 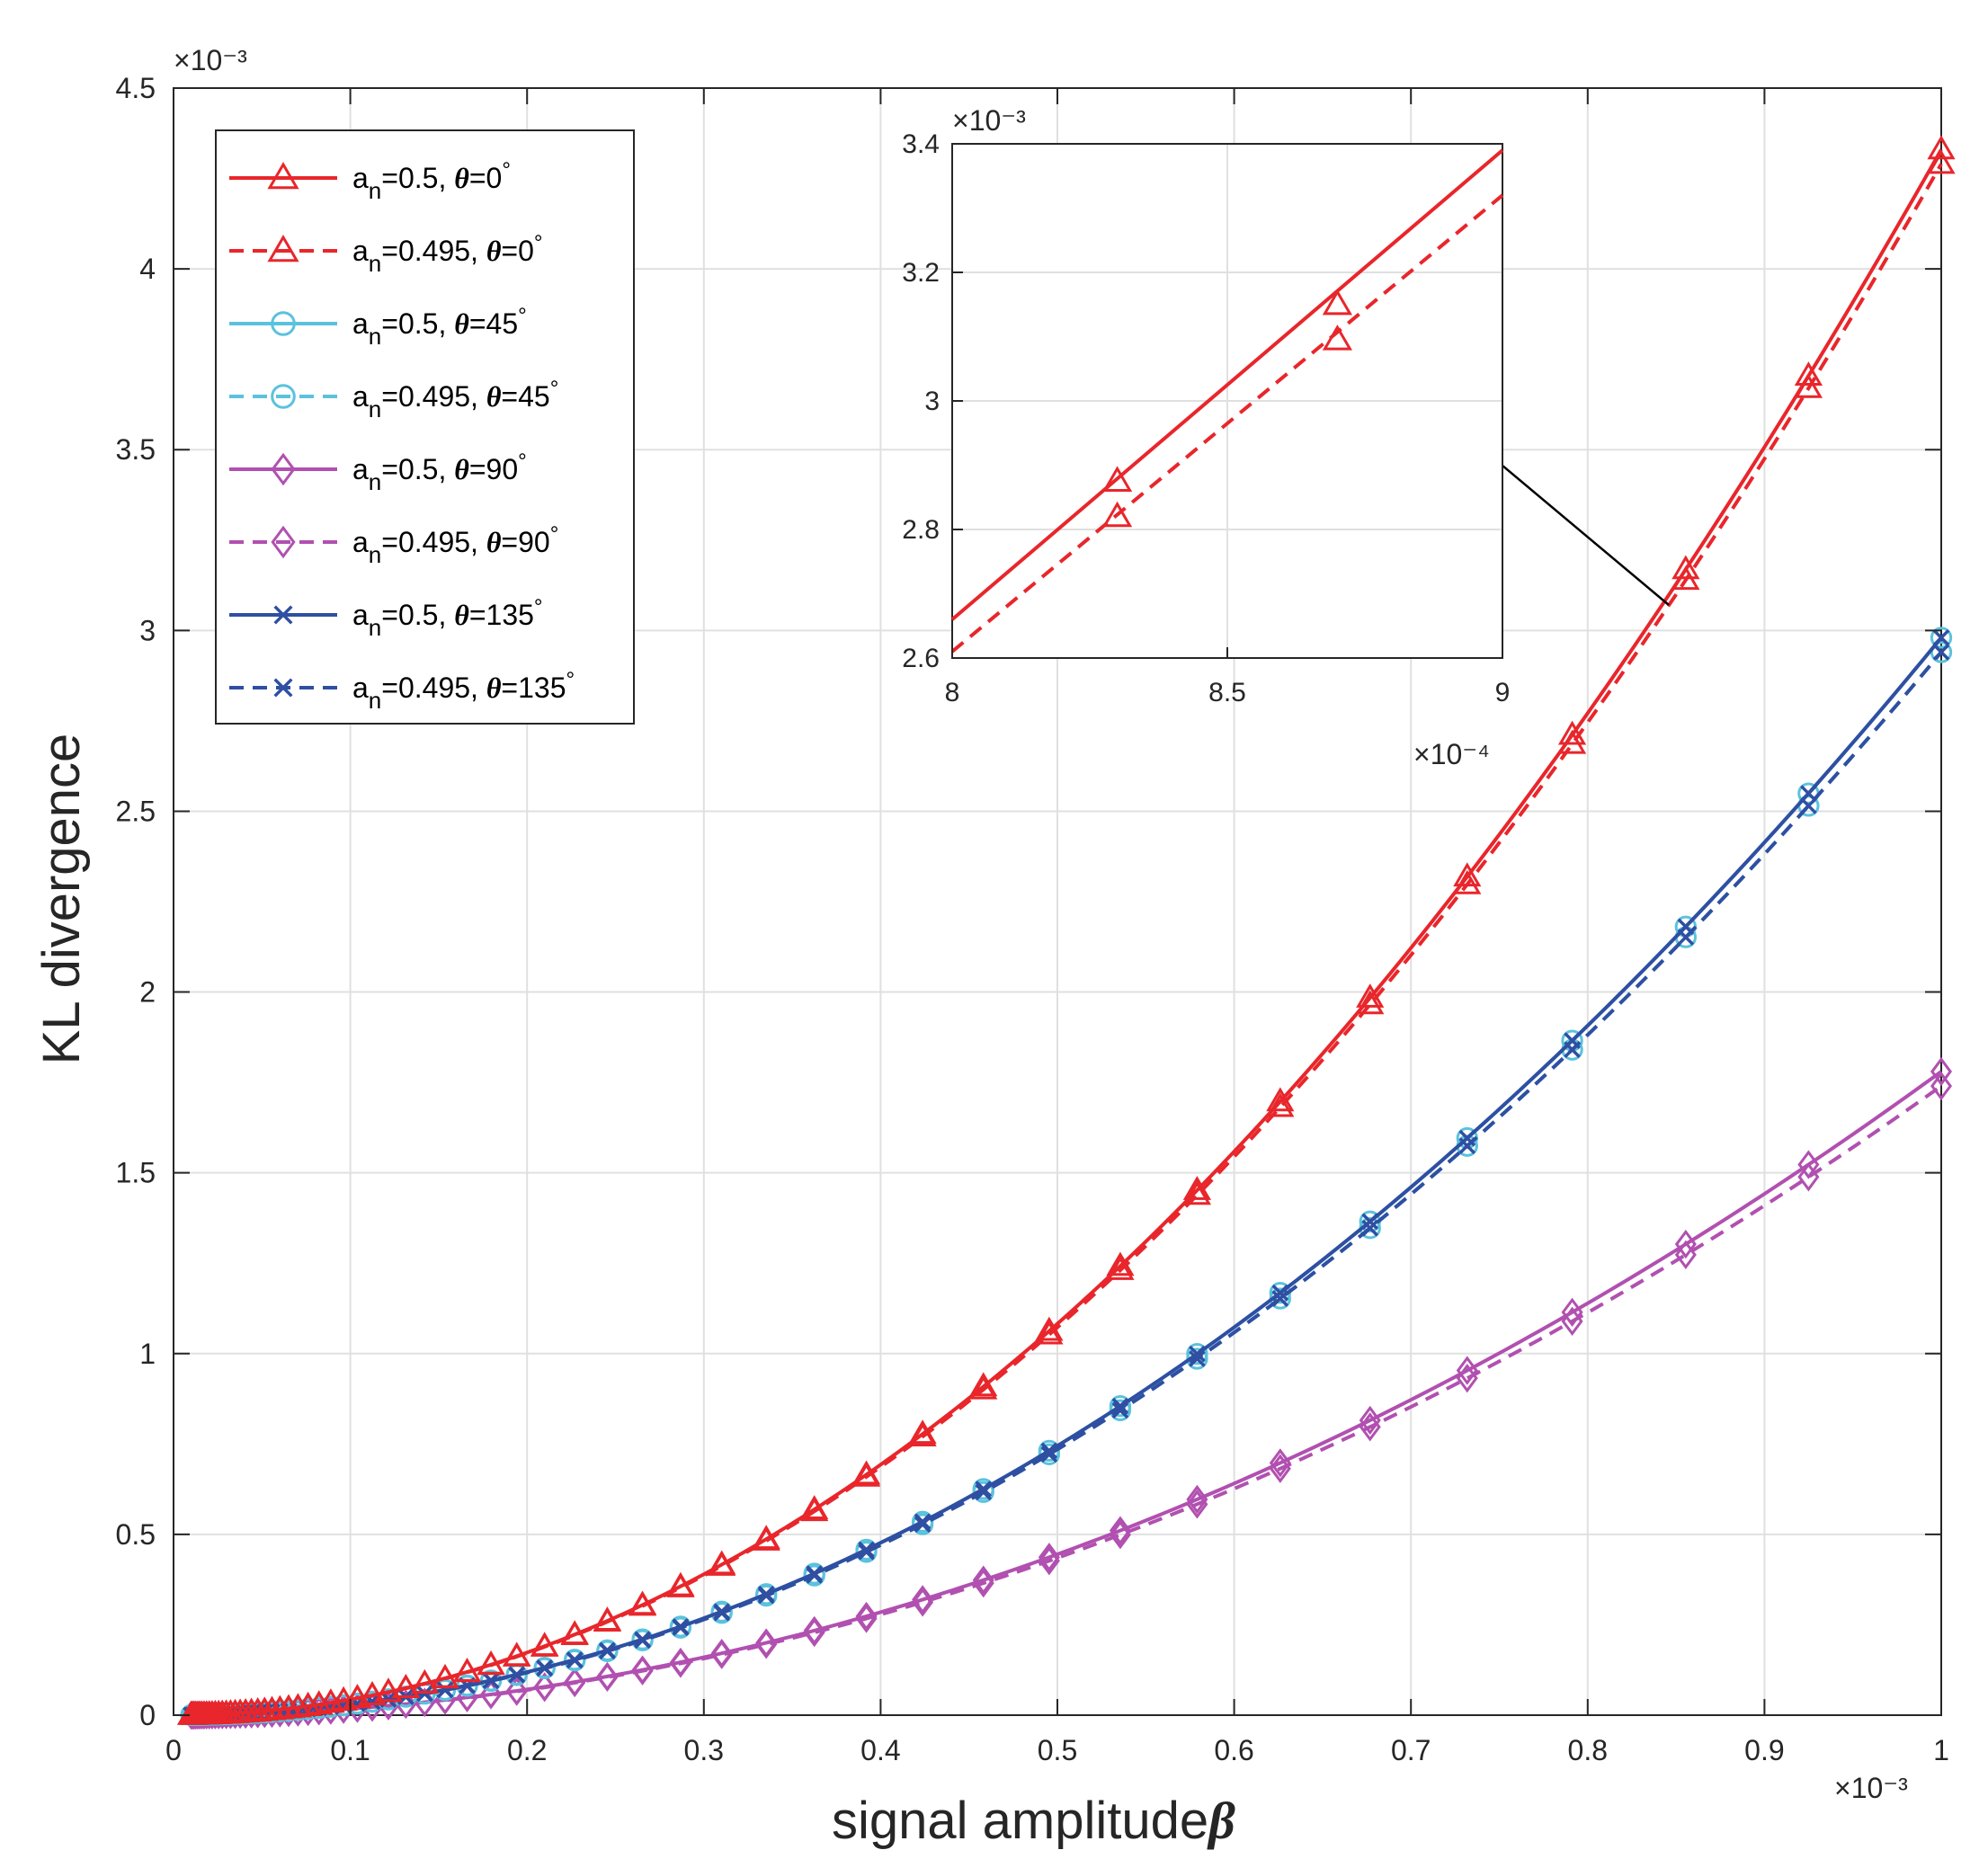 What do you see at coordinates (704, 1750) in the screenshot?
I see `x-tick-label: 0.3` at bounding box center [704, 1750].